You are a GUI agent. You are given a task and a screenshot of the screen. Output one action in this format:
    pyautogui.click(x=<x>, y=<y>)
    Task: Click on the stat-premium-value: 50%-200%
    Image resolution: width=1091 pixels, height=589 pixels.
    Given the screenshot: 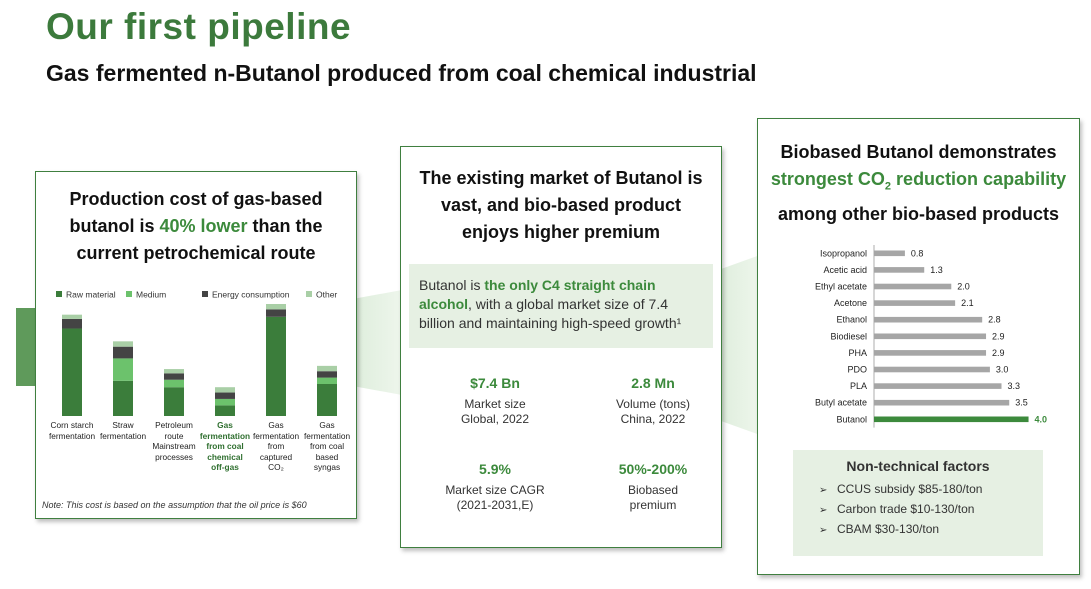 What is the action you would take?
    pyautogui.click(x=653, y=469)
    